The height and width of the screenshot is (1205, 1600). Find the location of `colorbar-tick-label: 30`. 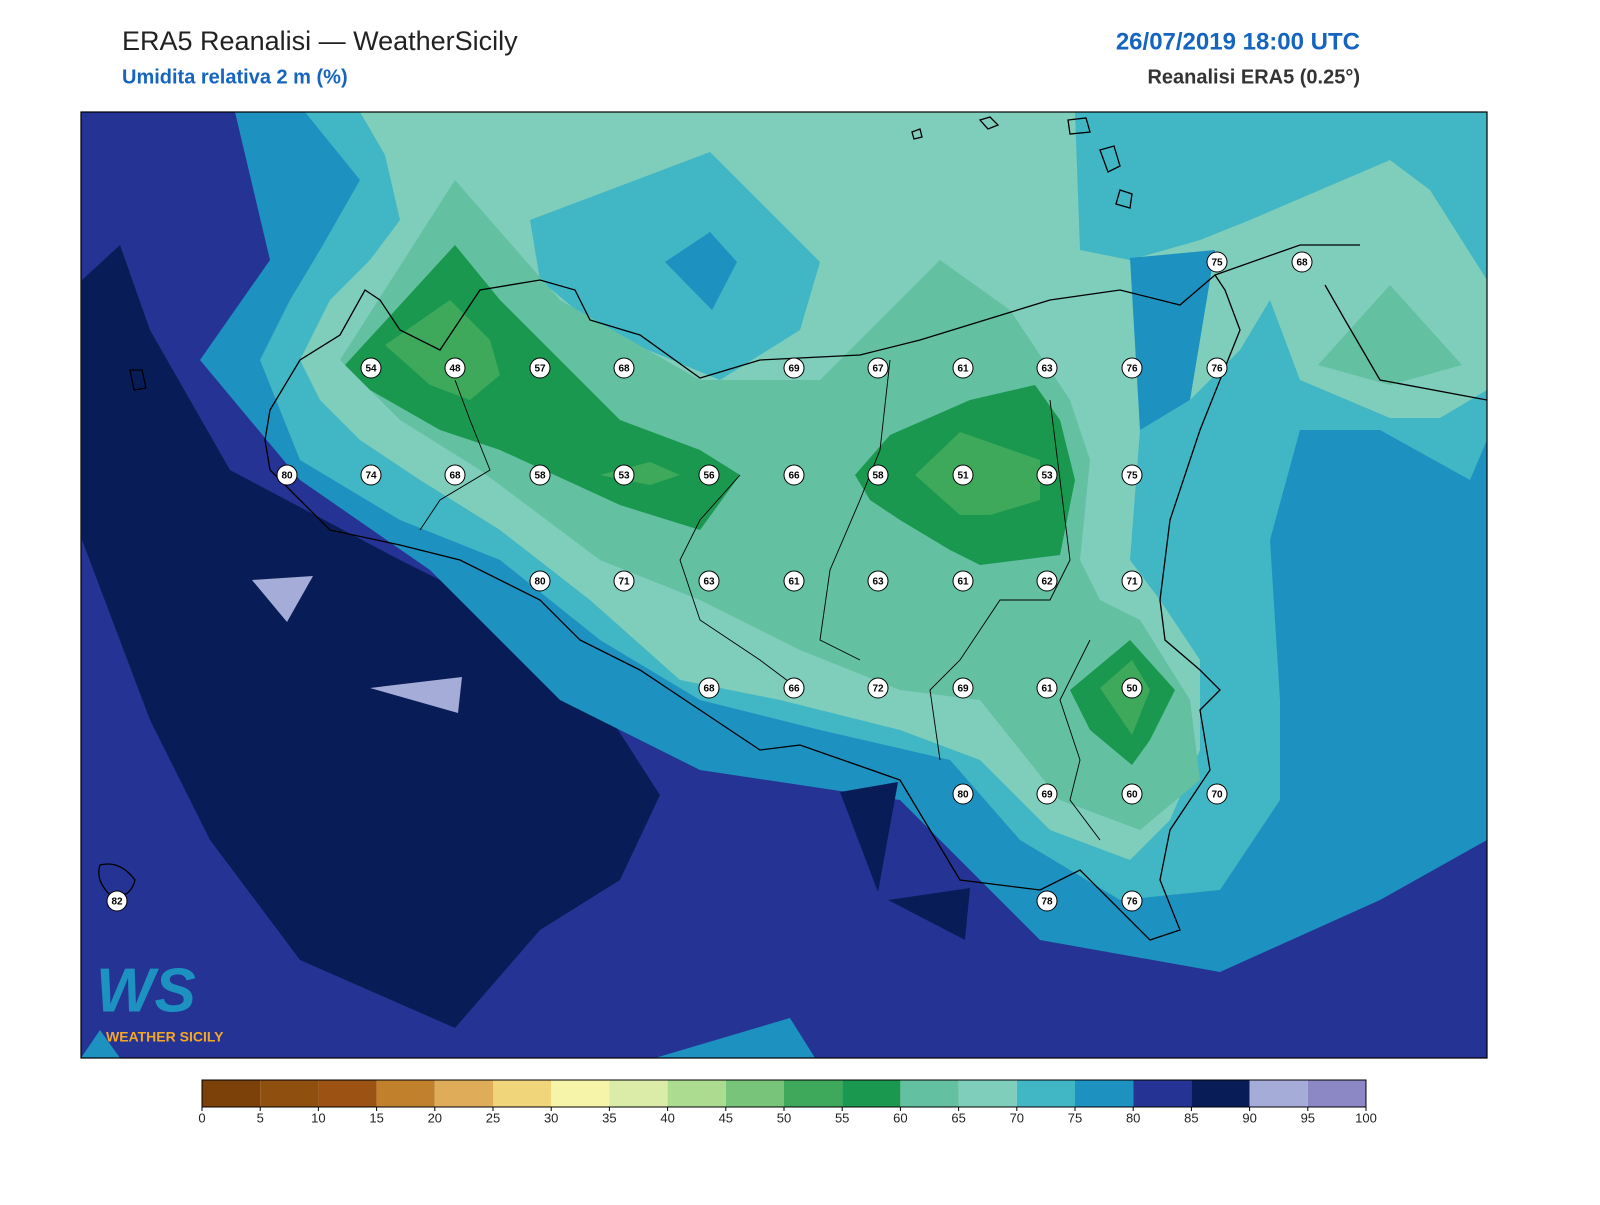

colorbar-tick-label: 30 is located at coordinates (551, 1117).